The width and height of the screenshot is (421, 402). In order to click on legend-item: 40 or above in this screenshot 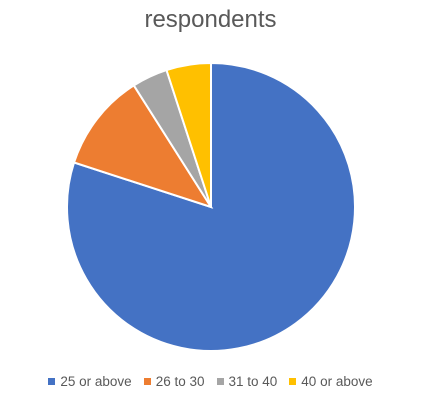, I will do `click(331, 381)`.